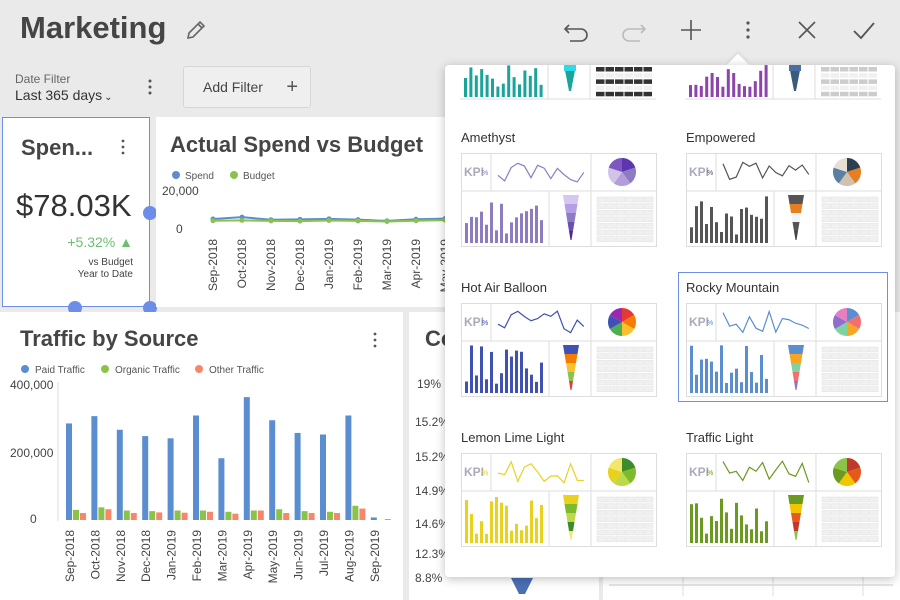 Image resolution: width=900 pixels, height=600 pixels. Describe the element at coordinates (558, 487) in the screenshot. I see `theme-lemon-lime-light: Lemon Lime Light KPI%` at that location.